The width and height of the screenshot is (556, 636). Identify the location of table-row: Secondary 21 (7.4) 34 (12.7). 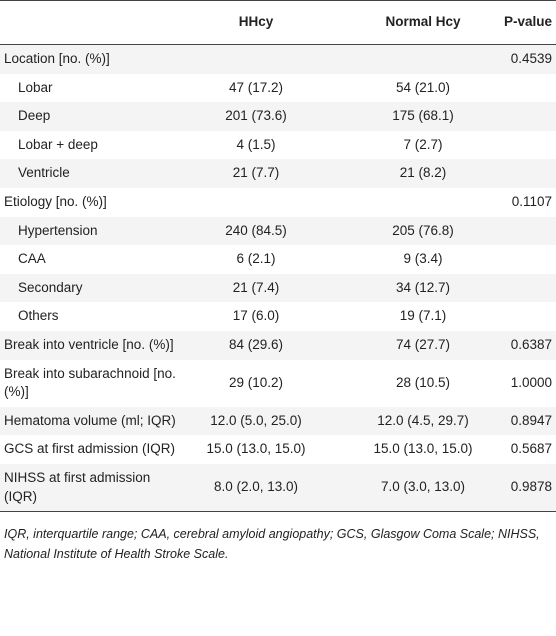
(278, 288).